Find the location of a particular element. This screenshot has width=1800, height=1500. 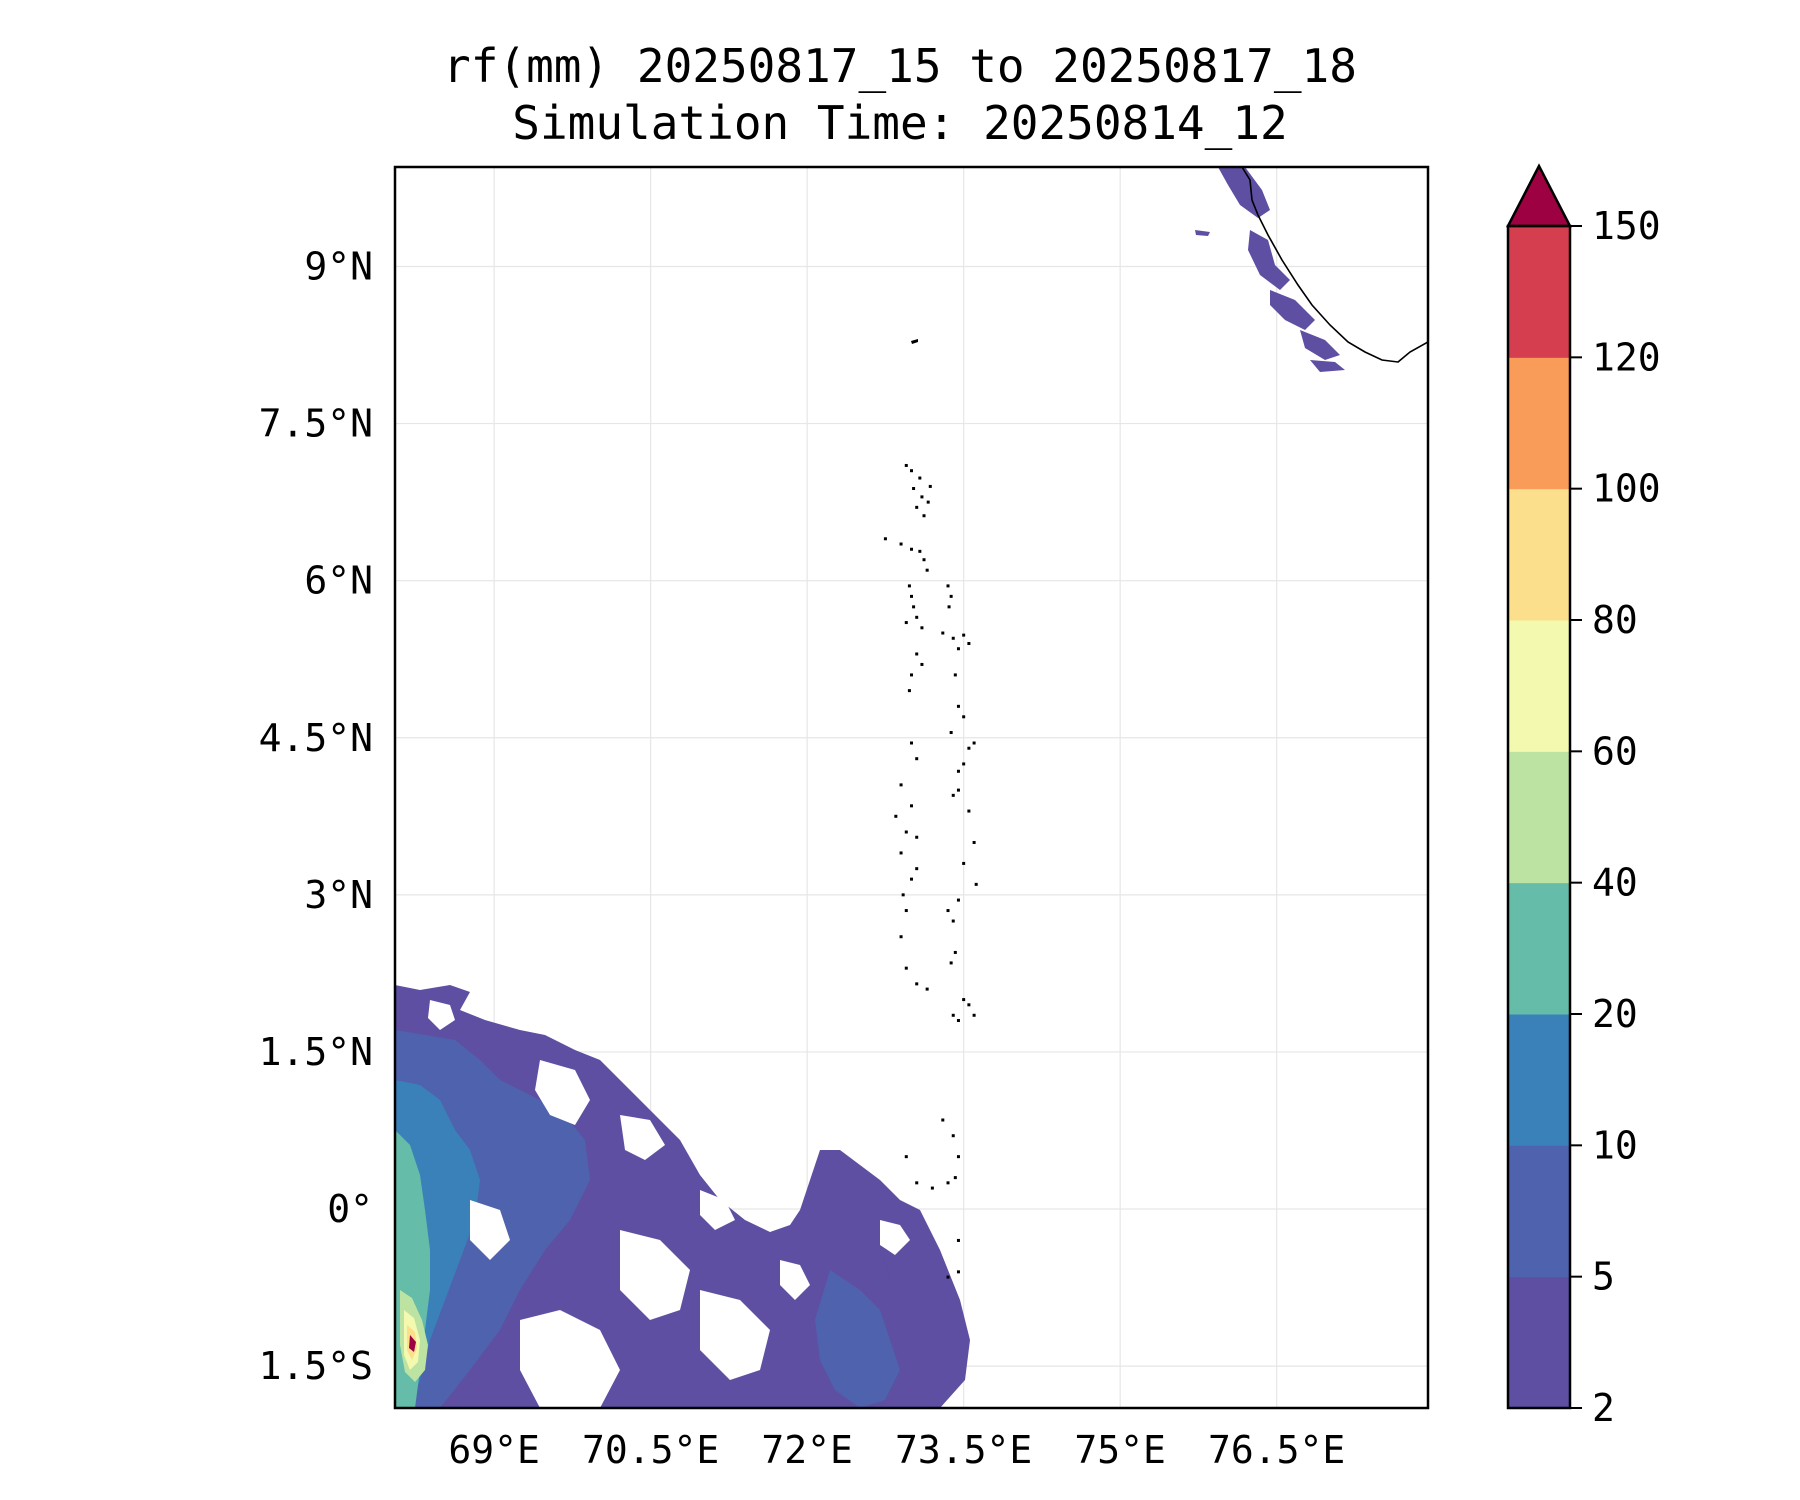

colorbar: 2 5 10 20 40 60 80 100 120 150 is located at coordinates (1583, 796).